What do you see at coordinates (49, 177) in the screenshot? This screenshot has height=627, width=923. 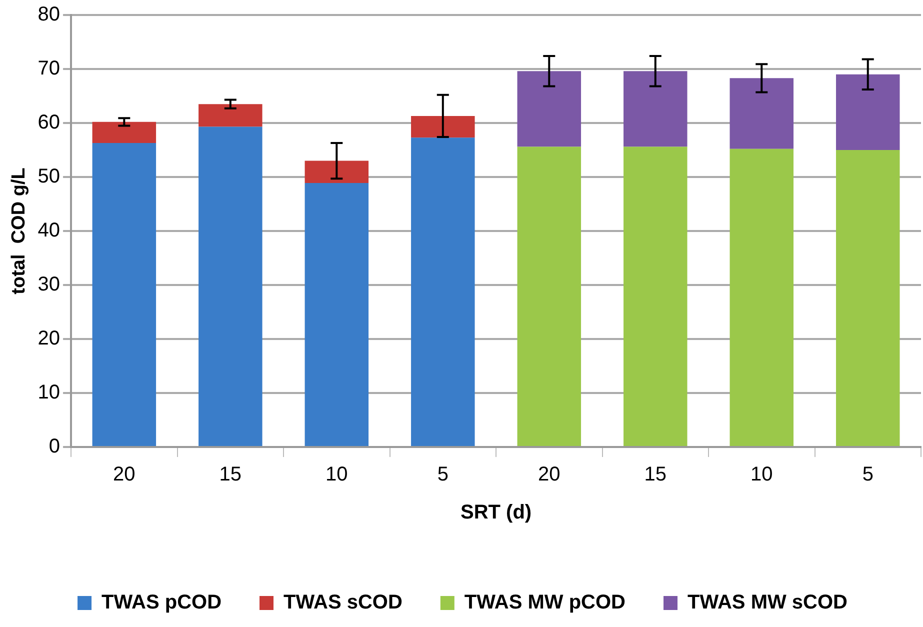 I see `y-tick-label: 50` at bounding box center [49, 177].